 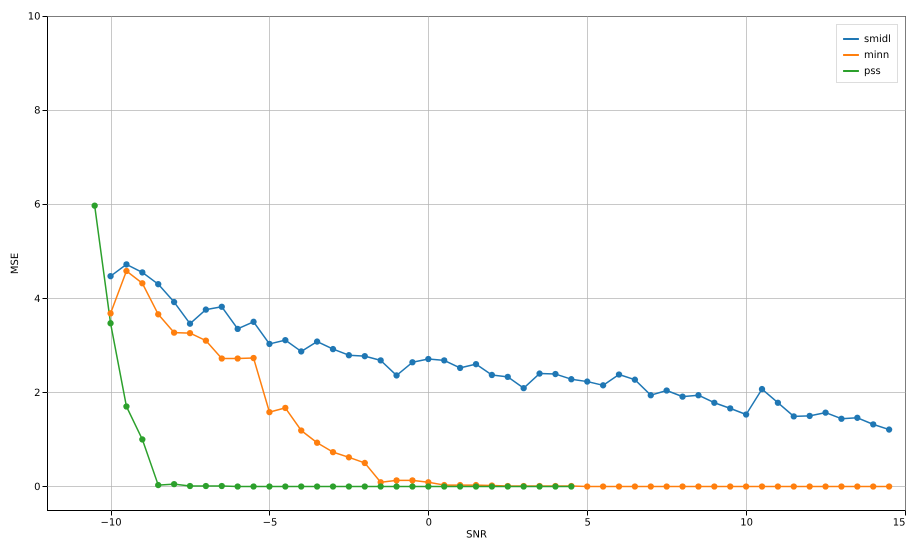 I want to click on legend-label: smidl, so click(x=877, y=39).